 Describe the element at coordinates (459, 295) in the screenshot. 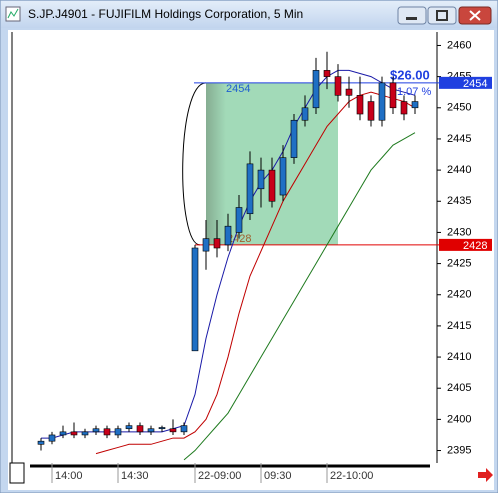

I see `y-tick-label: 2420` at that location.